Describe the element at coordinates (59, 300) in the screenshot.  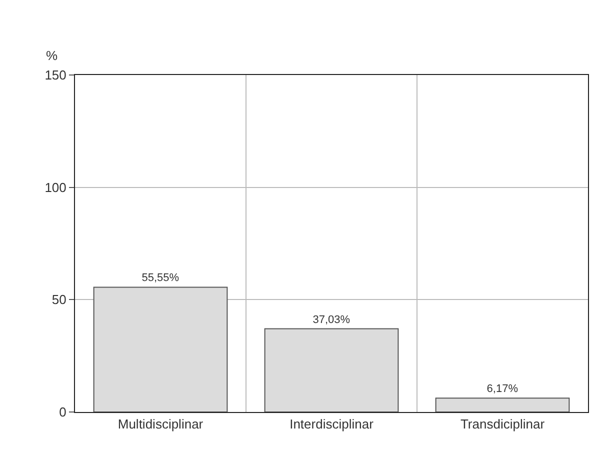
I see `y-tick-label: 50` at that location.